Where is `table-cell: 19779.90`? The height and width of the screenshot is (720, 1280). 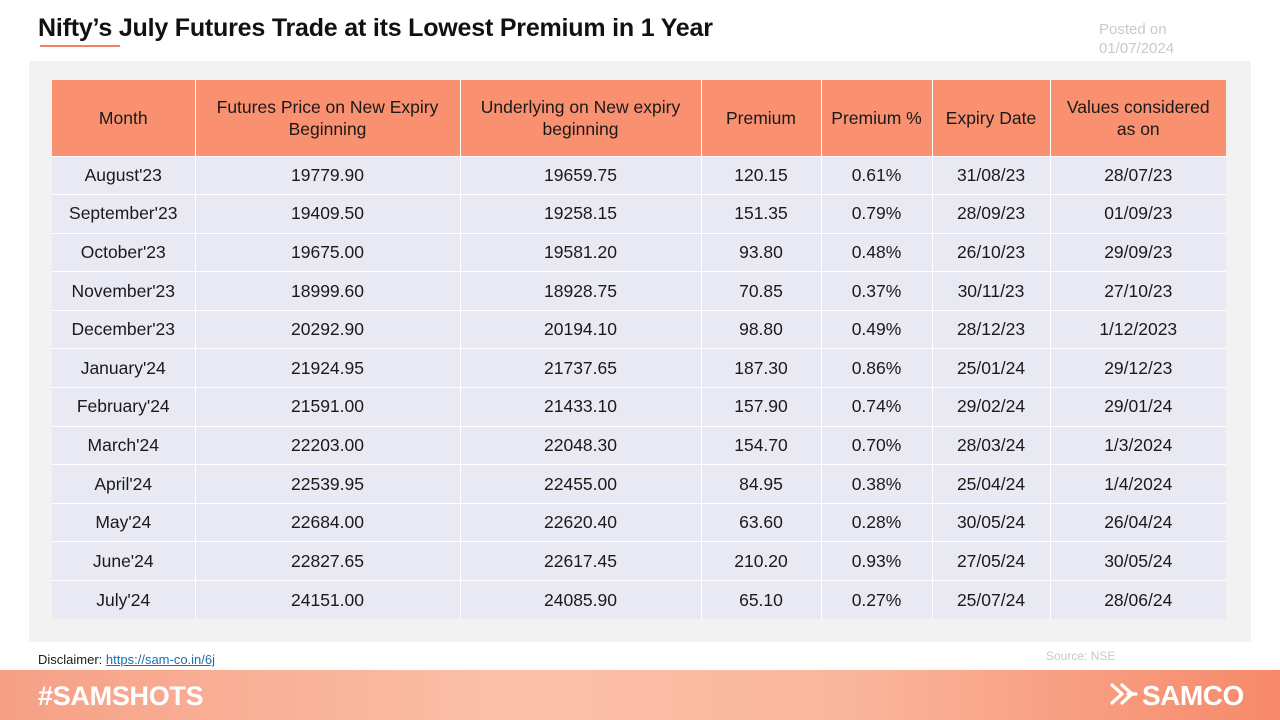 table-cell: 19779.90 is located at coordinates (327, 175).